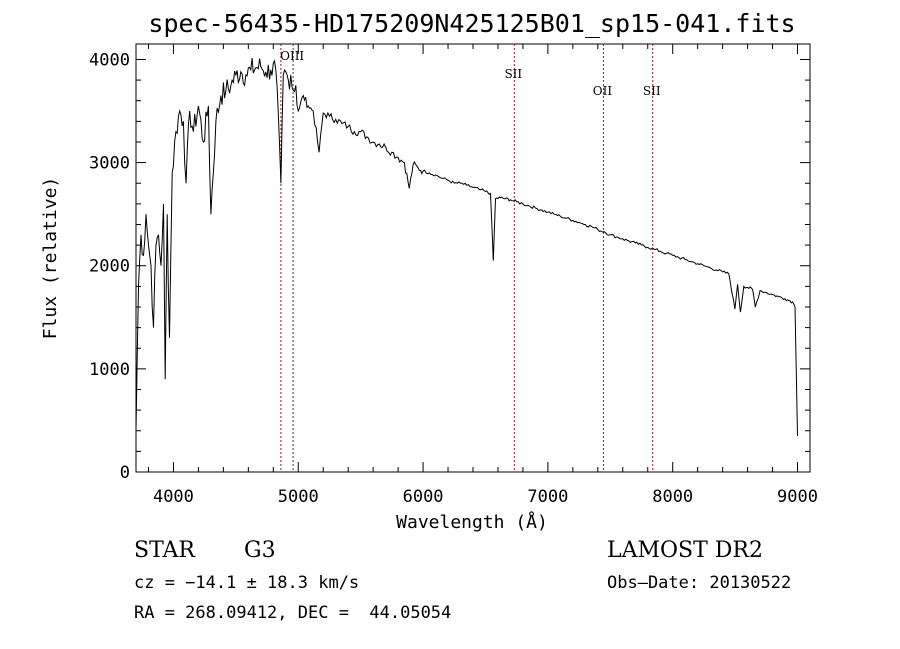 Image resolution: width=900 pixels, height=649 pixels. Describe the element at coordinates (292, 56) in the screenshot. I see `marker-label: OIII` at that location.